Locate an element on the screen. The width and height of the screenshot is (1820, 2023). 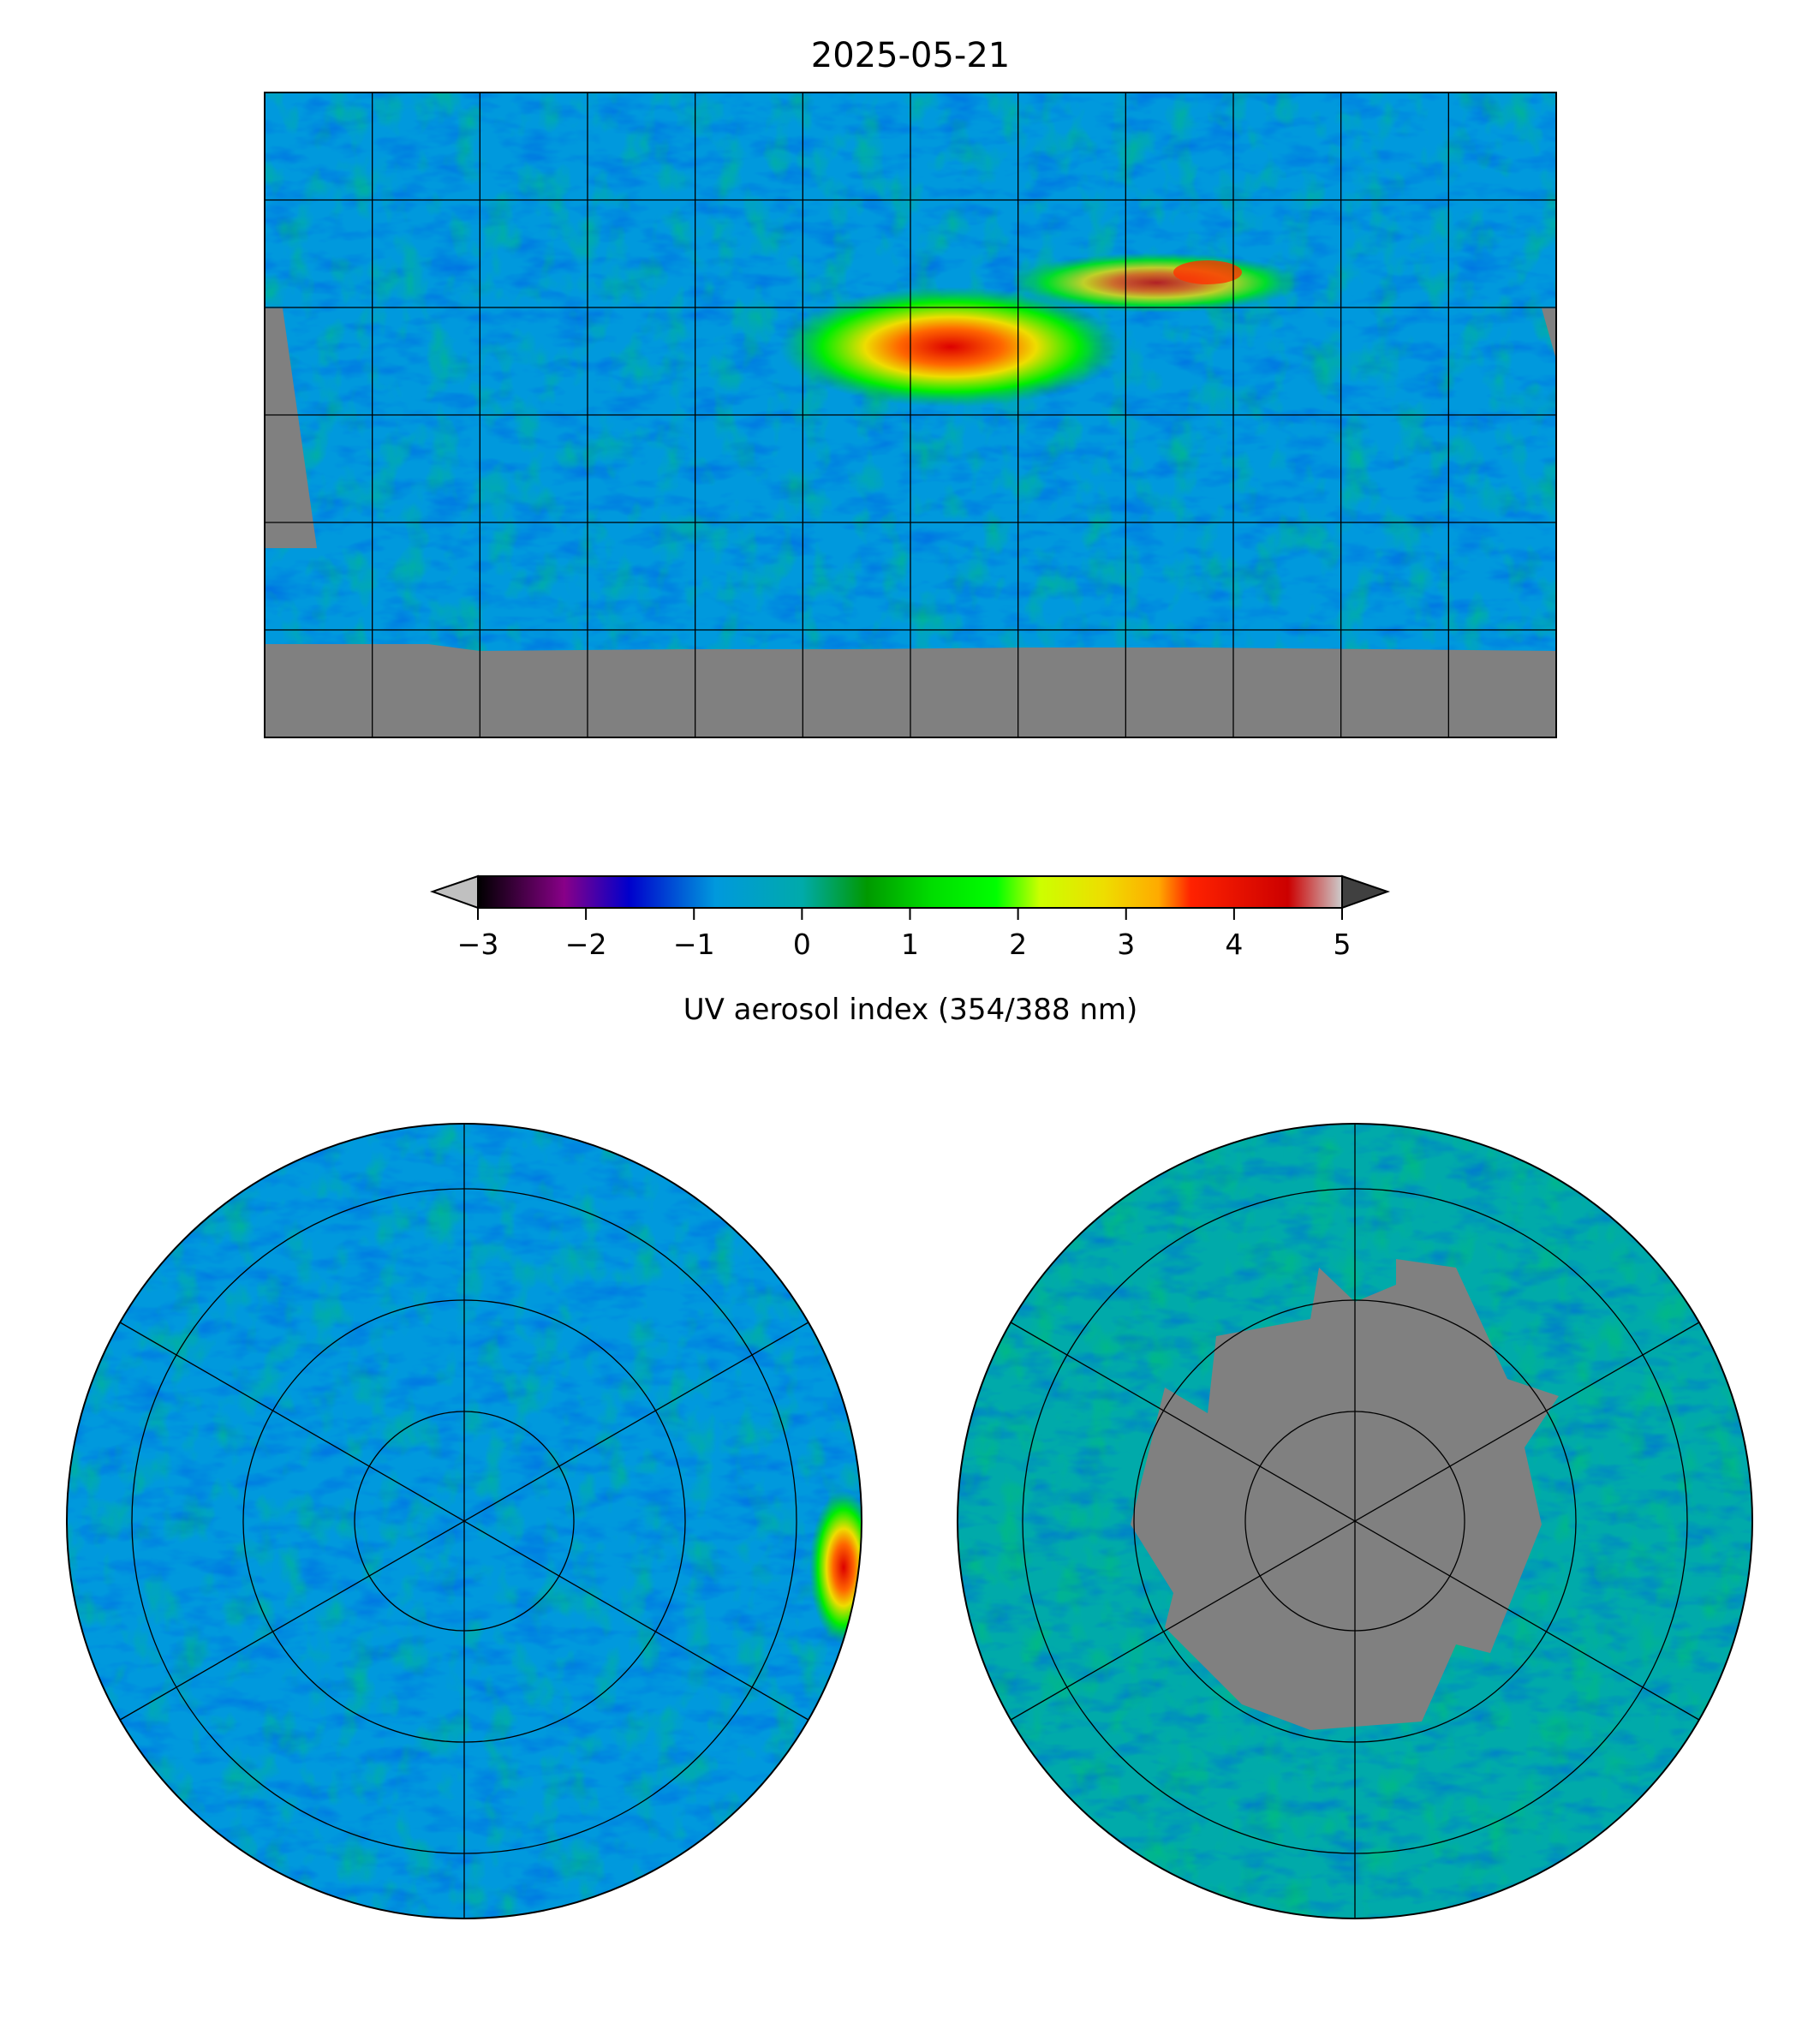
colorbar-under-extension is located at coordinates (454, 892).